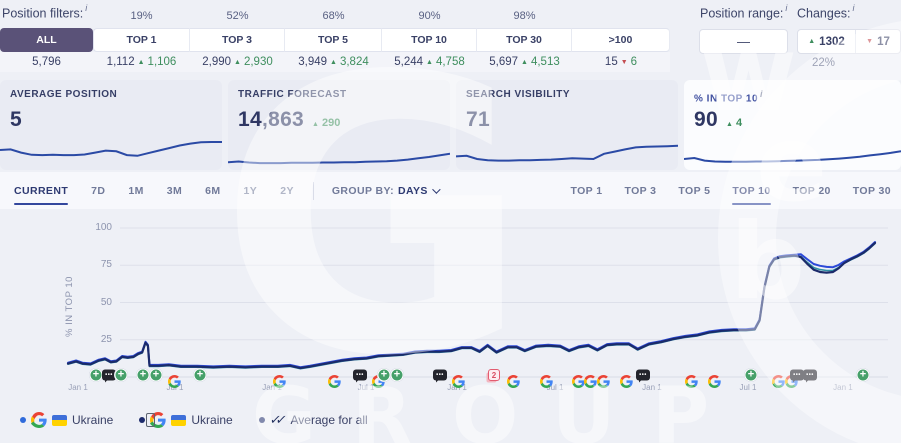  Describe the element at coordinates (524, 62) in the screenshot. I see `filter-stat: 5,697 ▲ 4,513` at that location.